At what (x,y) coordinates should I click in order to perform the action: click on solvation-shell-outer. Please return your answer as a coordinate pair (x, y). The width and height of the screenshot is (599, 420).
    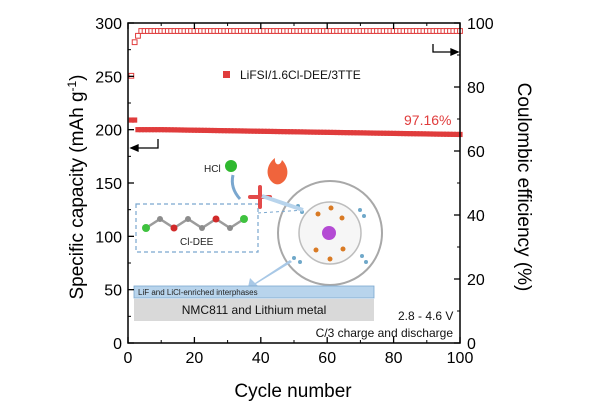
    Looking at the image, I should click on (330, 233).